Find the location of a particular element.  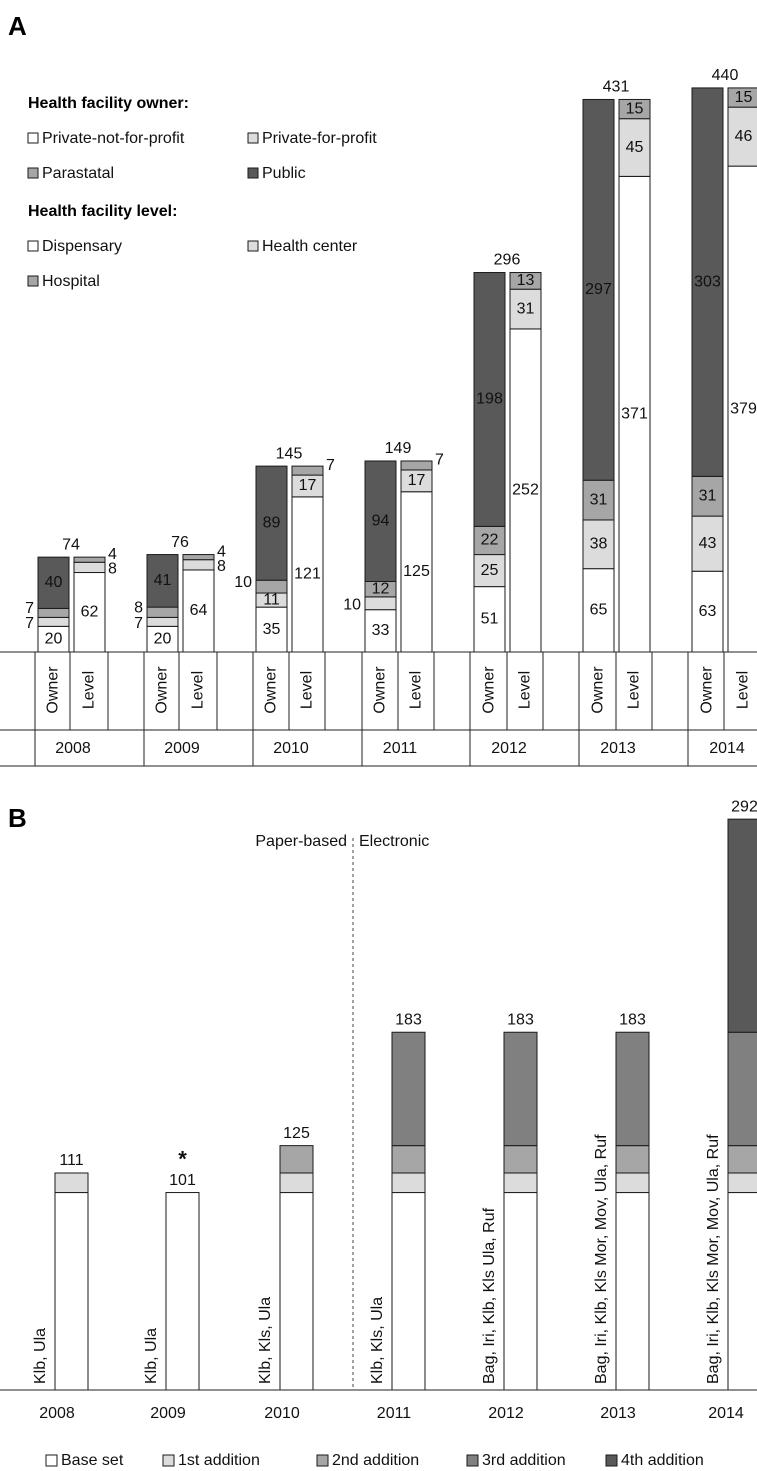

label-total-b-2009: 101 is located at coordinates (182, 1180).